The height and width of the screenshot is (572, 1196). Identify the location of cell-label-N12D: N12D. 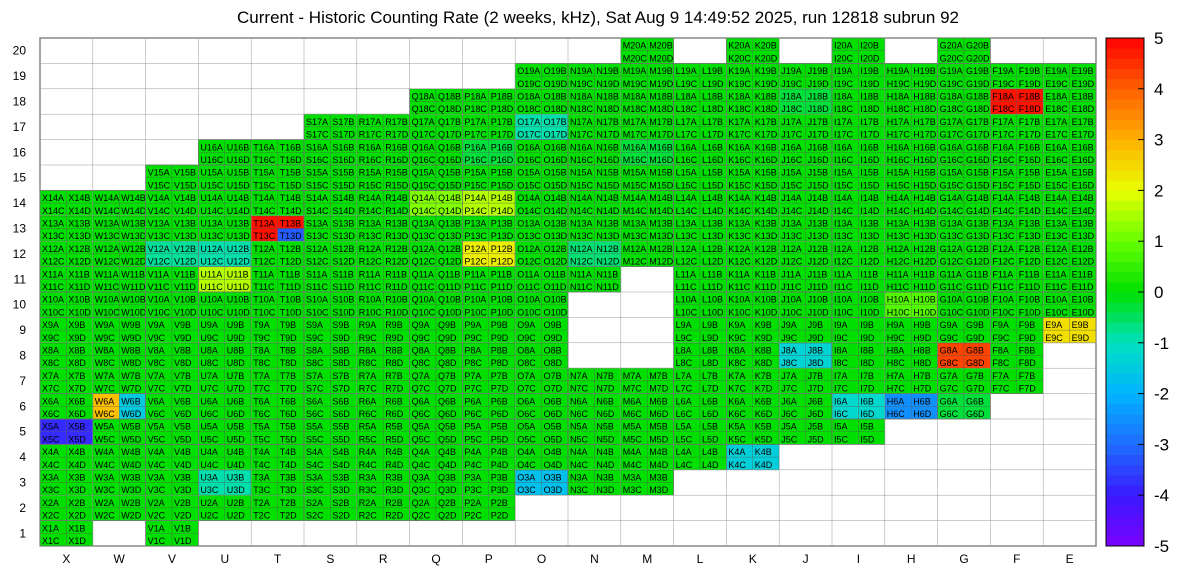
(608, 262).